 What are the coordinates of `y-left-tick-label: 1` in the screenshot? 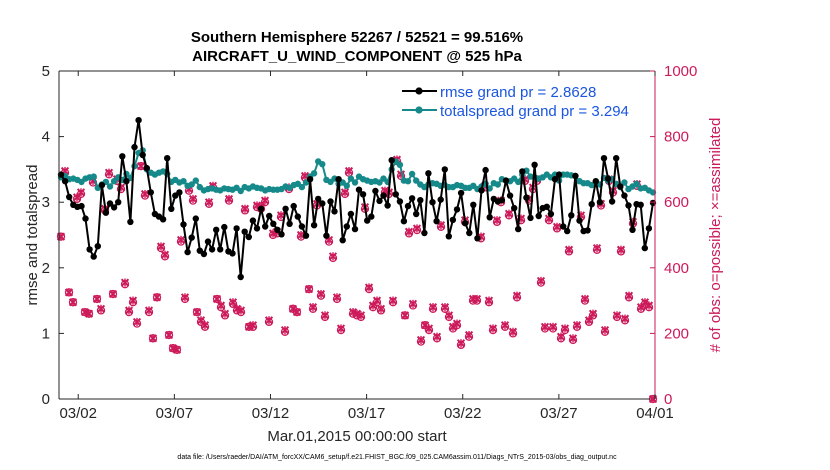 It's located at (46, 333).